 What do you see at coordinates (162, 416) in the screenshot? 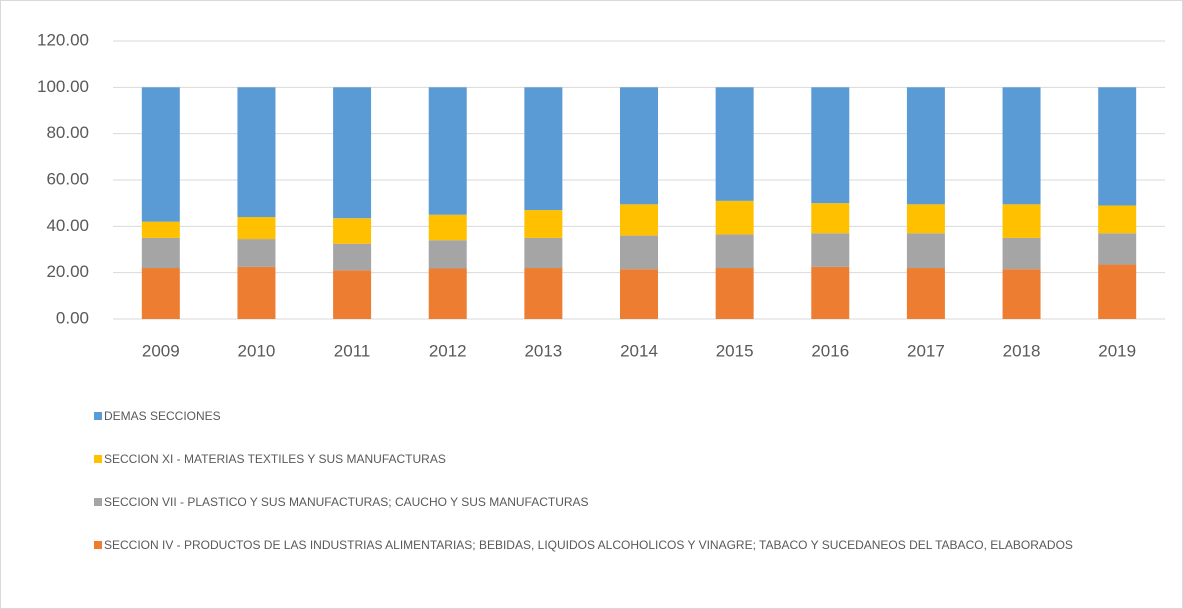
I see `legend-label: DEMAS SECCIONES` at bounding box center [162, 416].